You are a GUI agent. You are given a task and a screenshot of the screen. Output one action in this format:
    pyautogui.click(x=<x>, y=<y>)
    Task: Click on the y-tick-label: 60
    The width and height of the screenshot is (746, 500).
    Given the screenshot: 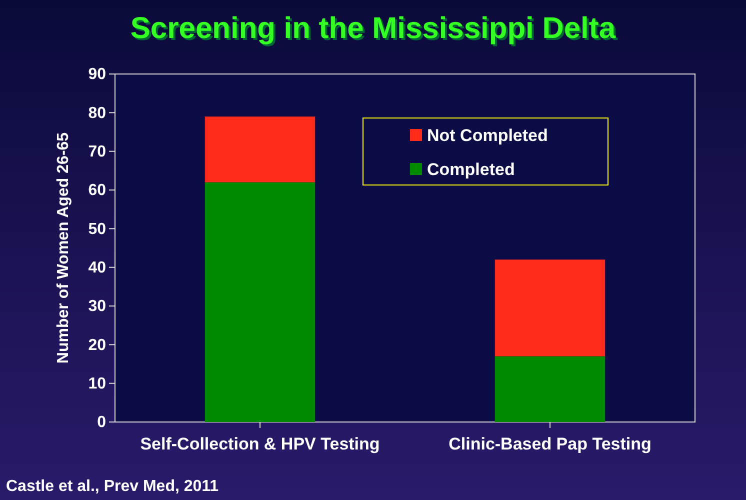 What is the action you would take?
    pyautogui.click(x=97, y=191)
    